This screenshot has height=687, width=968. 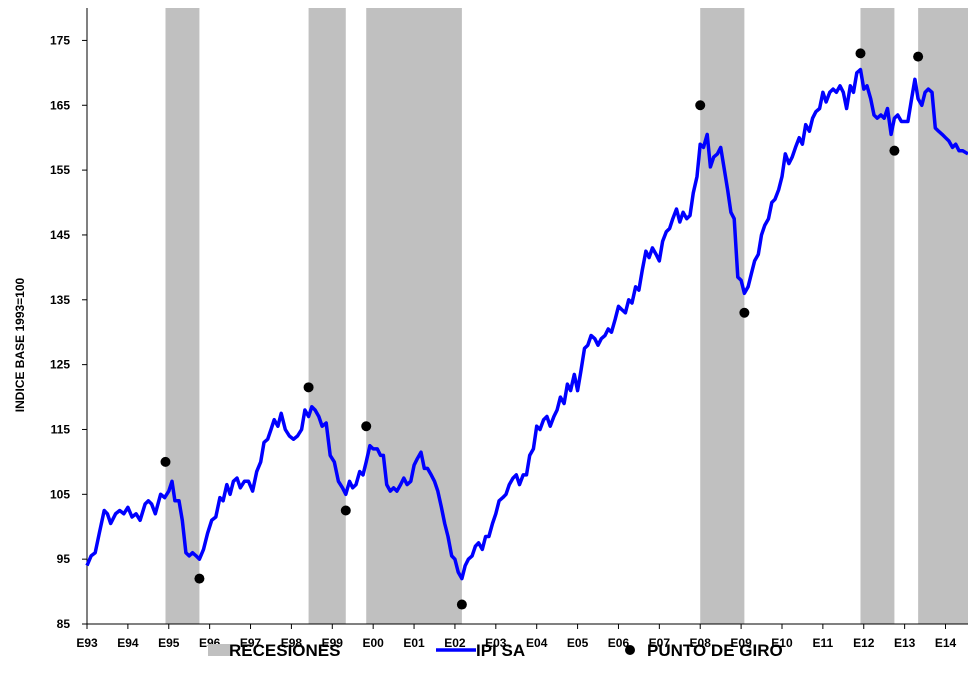 I want to click on legend-label-punto-de-giro: PUNTO DE GIRO, so click(x=715, y=650).